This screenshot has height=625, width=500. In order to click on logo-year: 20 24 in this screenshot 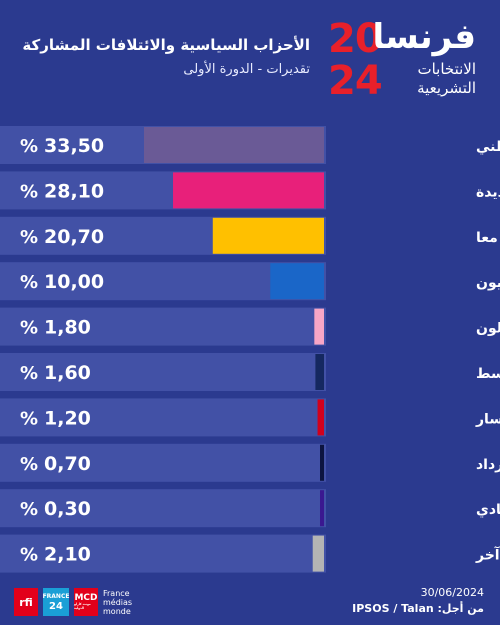, I will do `click(364, 64)`.